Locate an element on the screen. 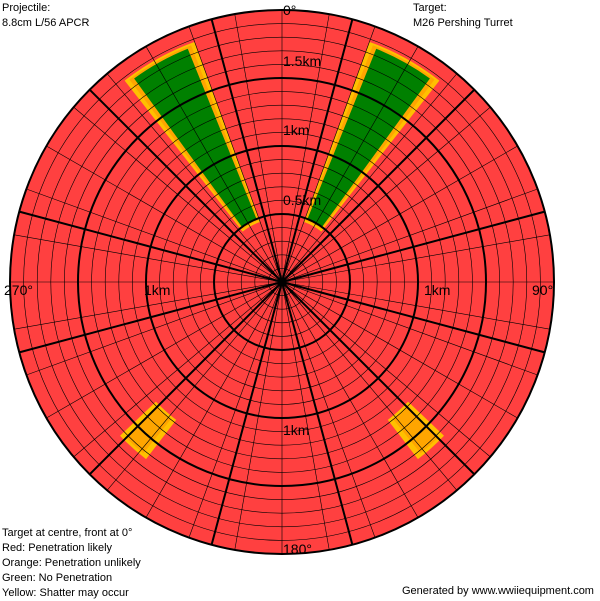 This screenshot has height=601, width=600. projectile-info: Projectile: 8.8cm L/56 APCR is located at coordinates (45, 16).